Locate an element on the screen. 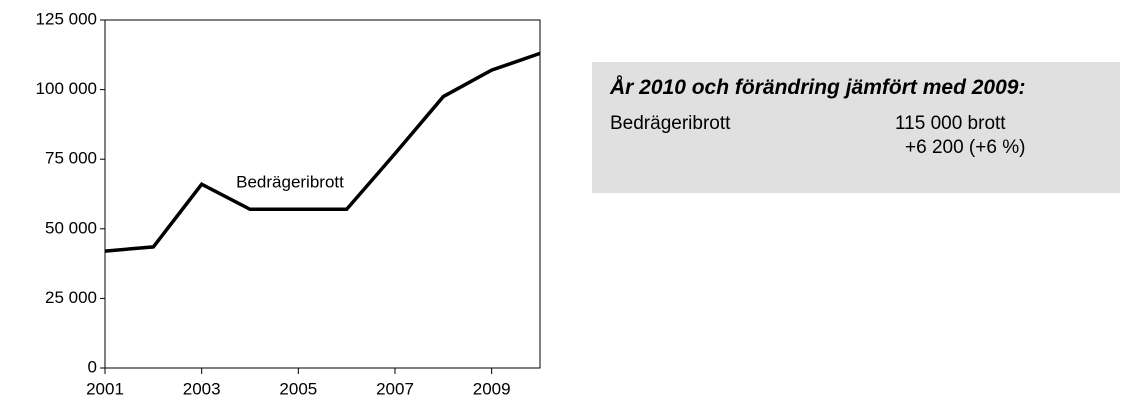  info-count: 115 000 brott is located at coordinates (950, 123).